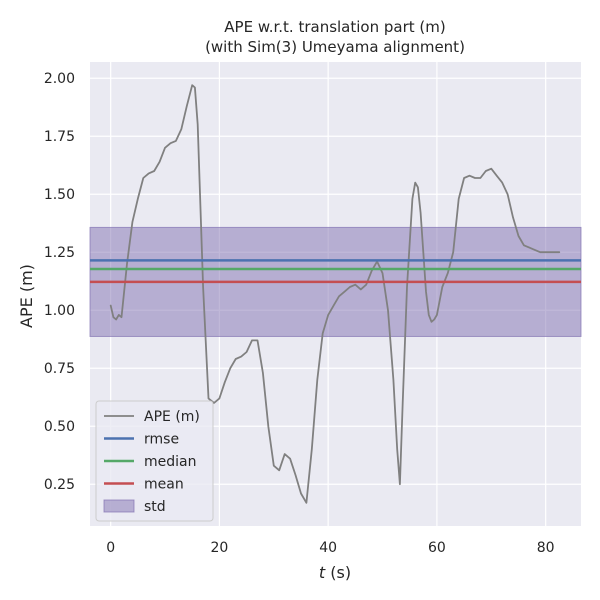 The width and height of the screenshot is (600, 600). Describe the element at coordinates (59, 79) in the screenshot. I see `y-tick-label: 2.00` at that location.